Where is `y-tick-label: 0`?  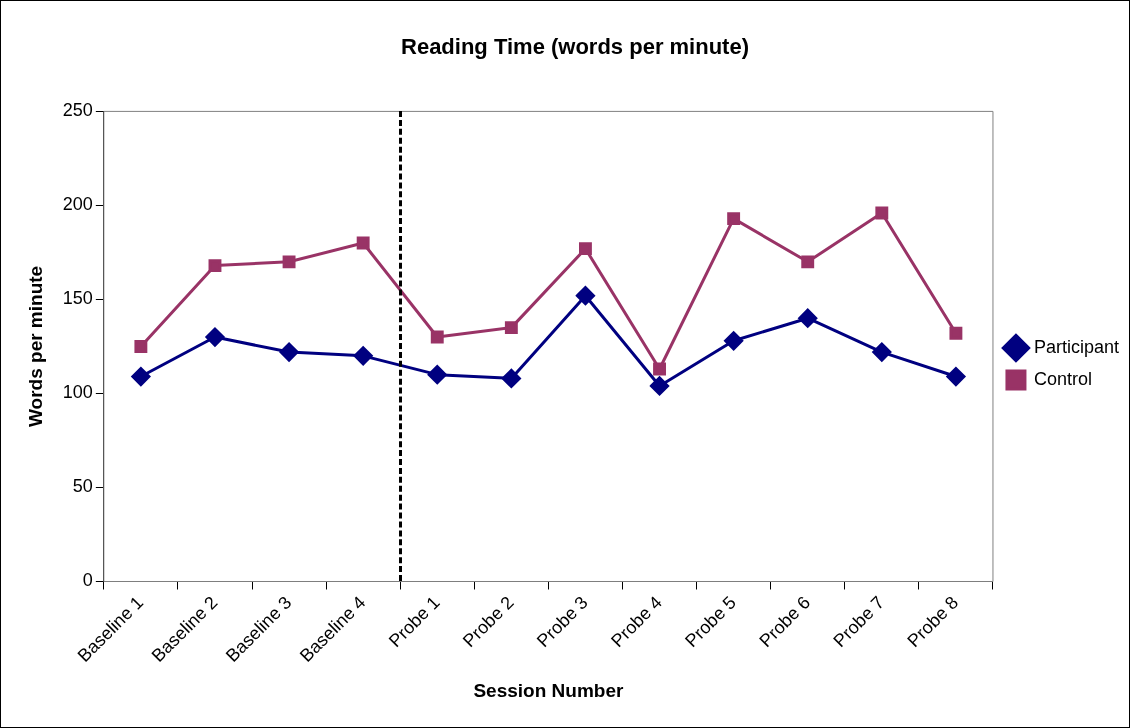 y-tick-label: 0 is located at coordinates (87, 580).